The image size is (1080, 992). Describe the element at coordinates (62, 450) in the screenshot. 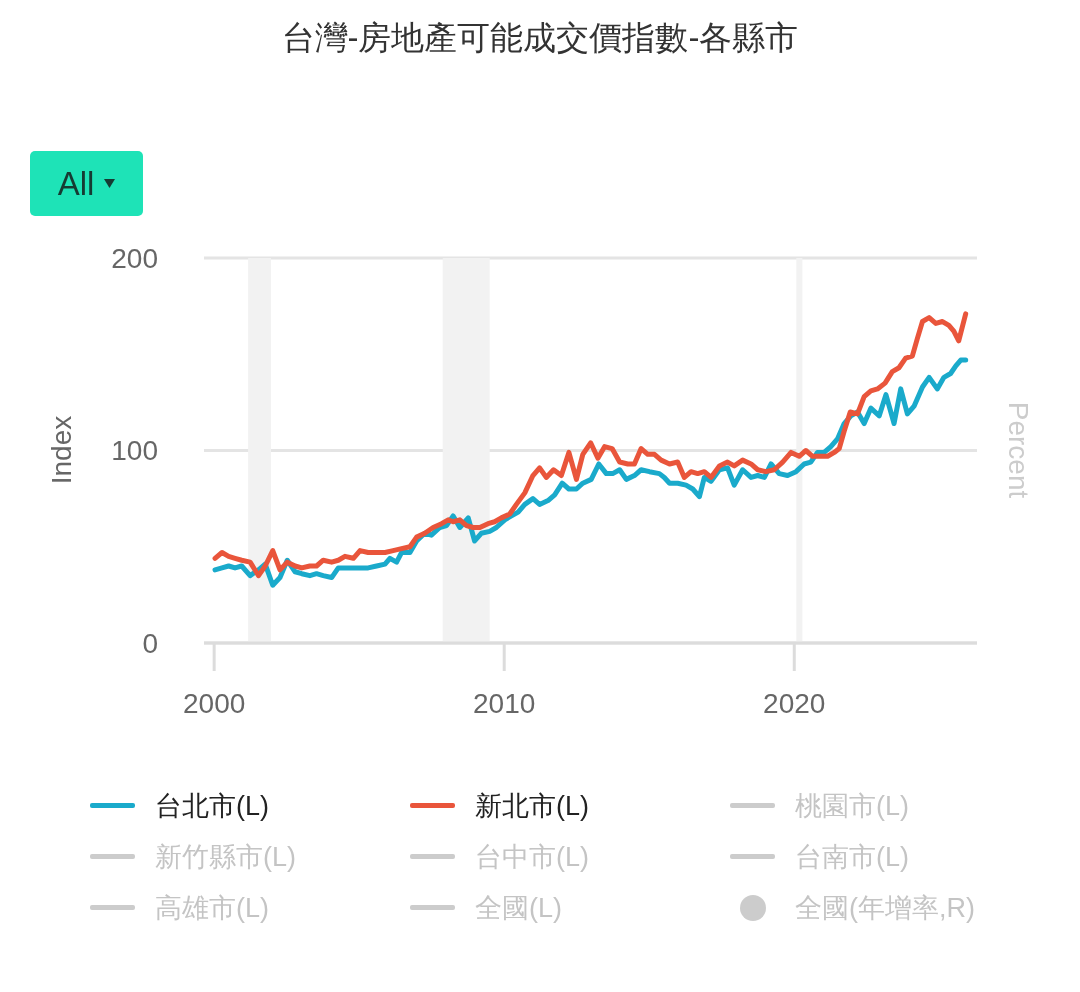

I see `y-axis-title: Index` at that location.